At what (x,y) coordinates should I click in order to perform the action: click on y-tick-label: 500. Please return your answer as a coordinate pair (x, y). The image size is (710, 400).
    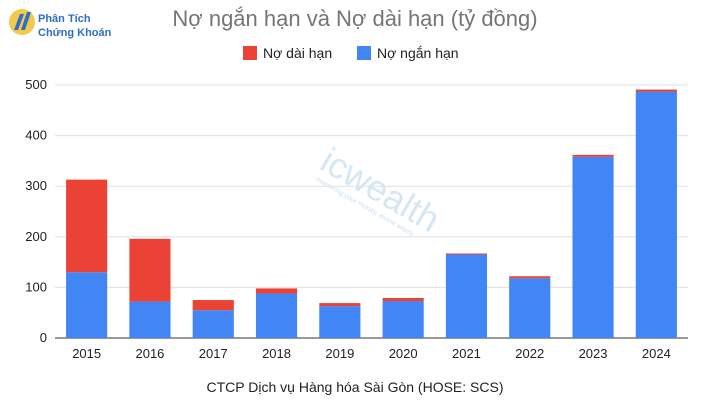
    Looking at the image, I should click on (36, 84).